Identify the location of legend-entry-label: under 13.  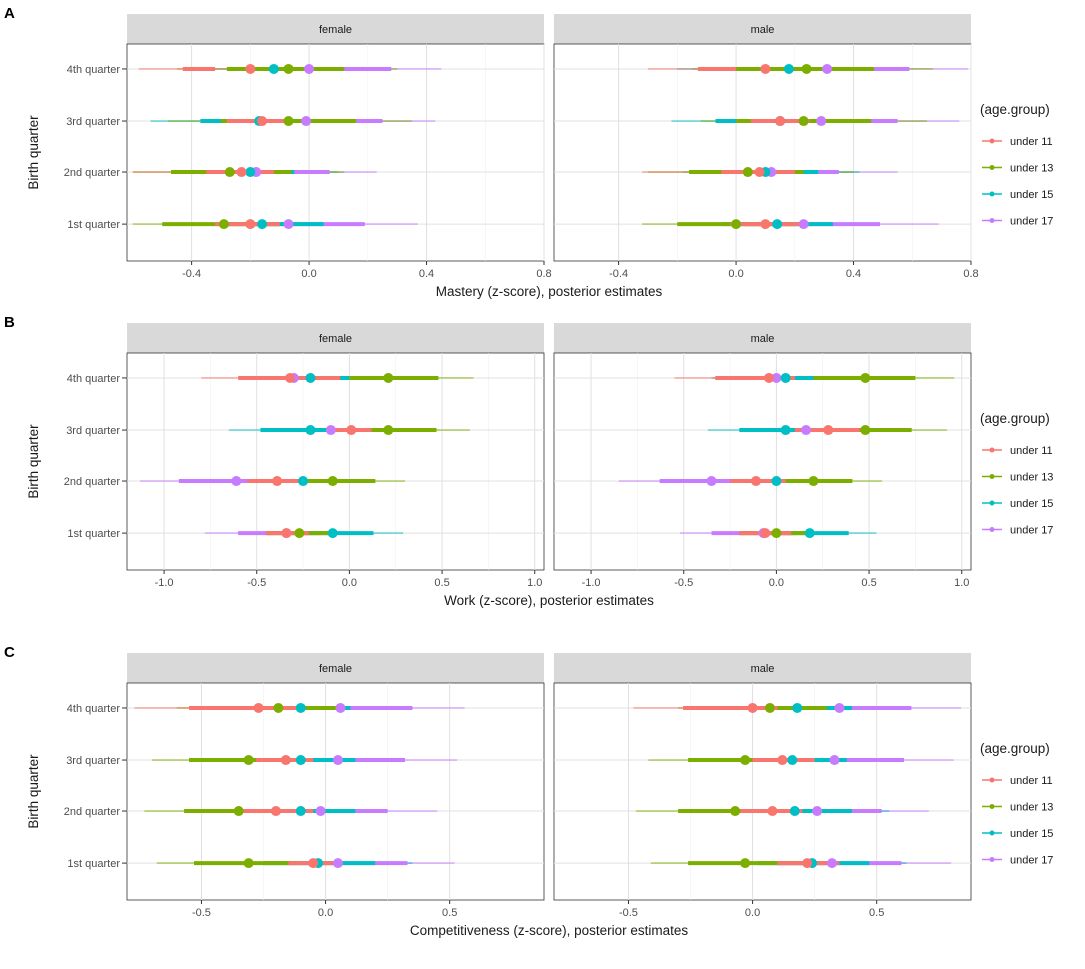
(1031, 808).